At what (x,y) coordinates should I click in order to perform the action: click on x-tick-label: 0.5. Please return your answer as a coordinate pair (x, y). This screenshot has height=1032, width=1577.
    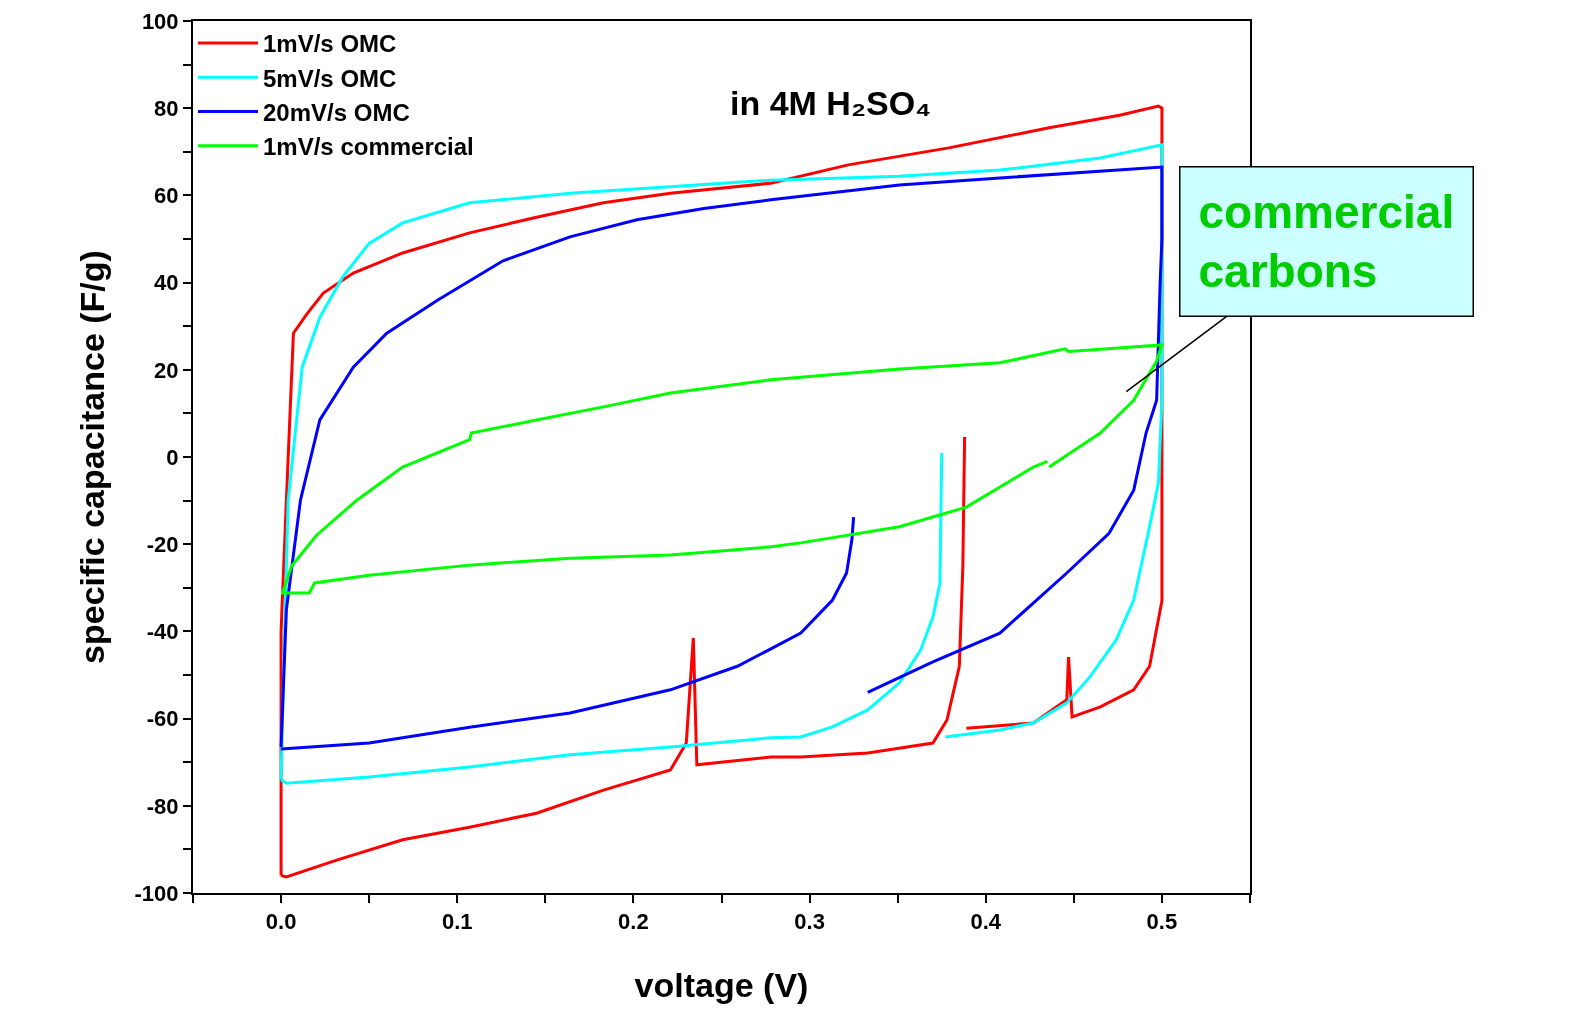
    Looking at the image, I should click on (1162, 922).